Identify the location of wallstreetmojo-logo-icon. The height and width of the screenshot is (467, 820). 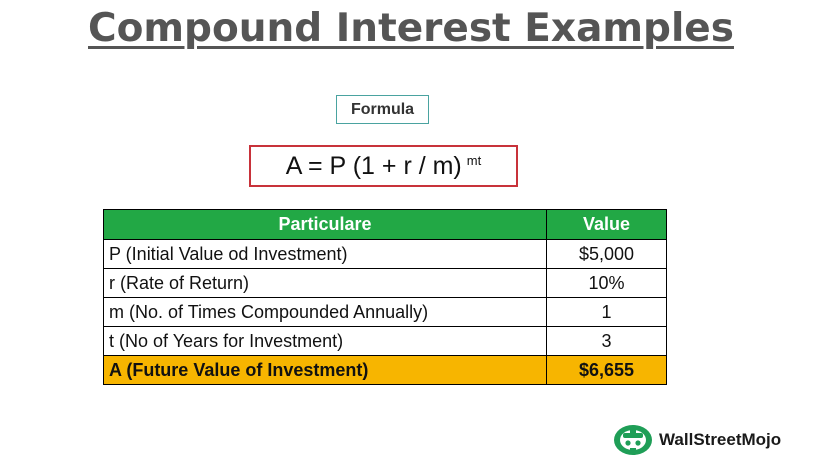
(633, 440).